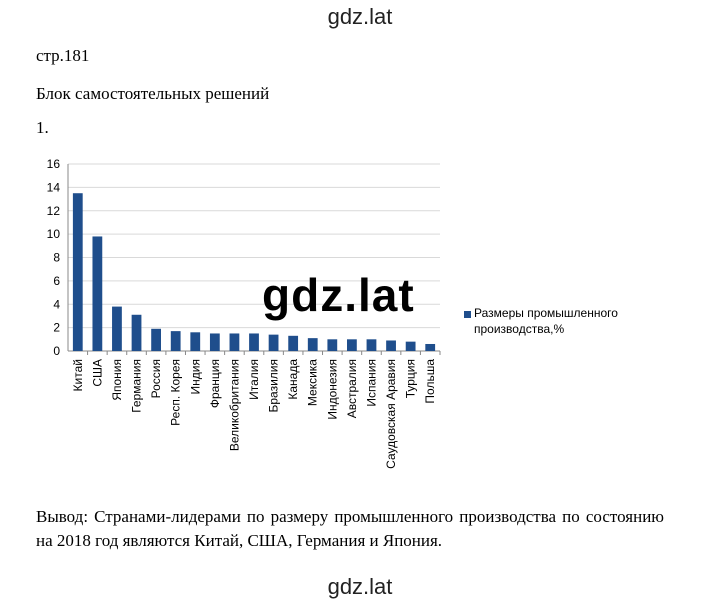 The image size is (720, 603). I want to click on watermark-chart: gdz.lat, so click(338, 295).